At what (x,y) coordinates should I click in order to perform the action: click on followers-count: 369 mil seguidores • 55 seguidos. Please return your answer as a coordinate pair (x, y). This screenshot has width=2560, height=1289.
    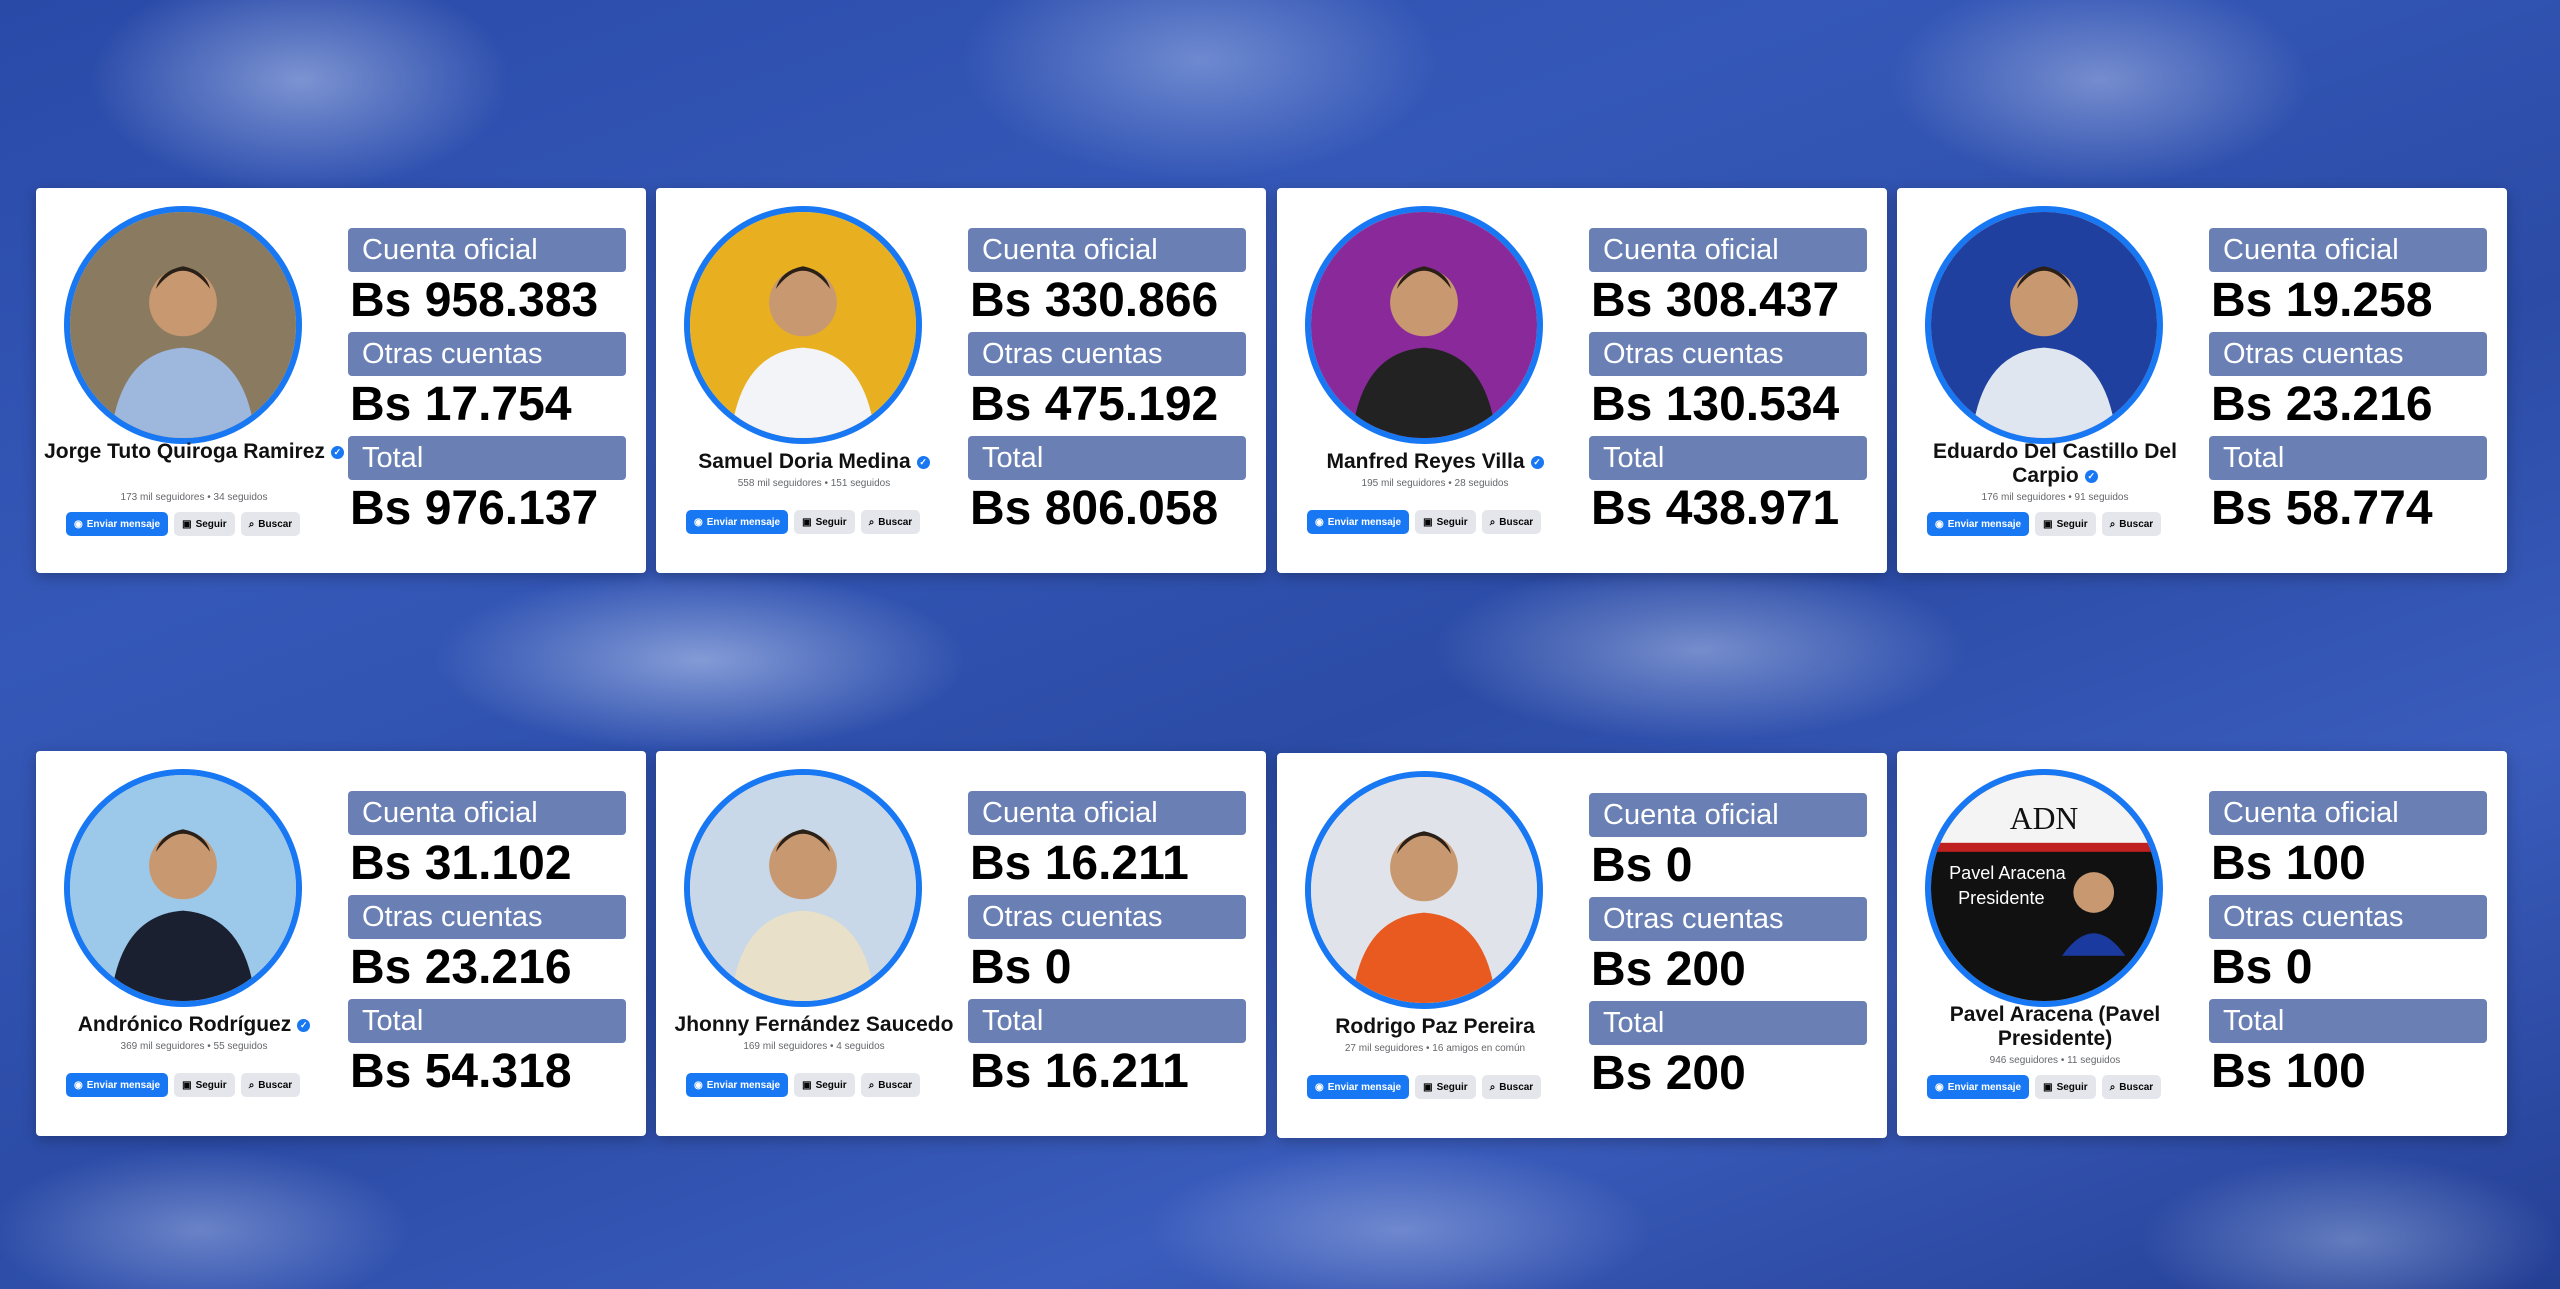
    Looking at the image, I should click on (194, 1046).